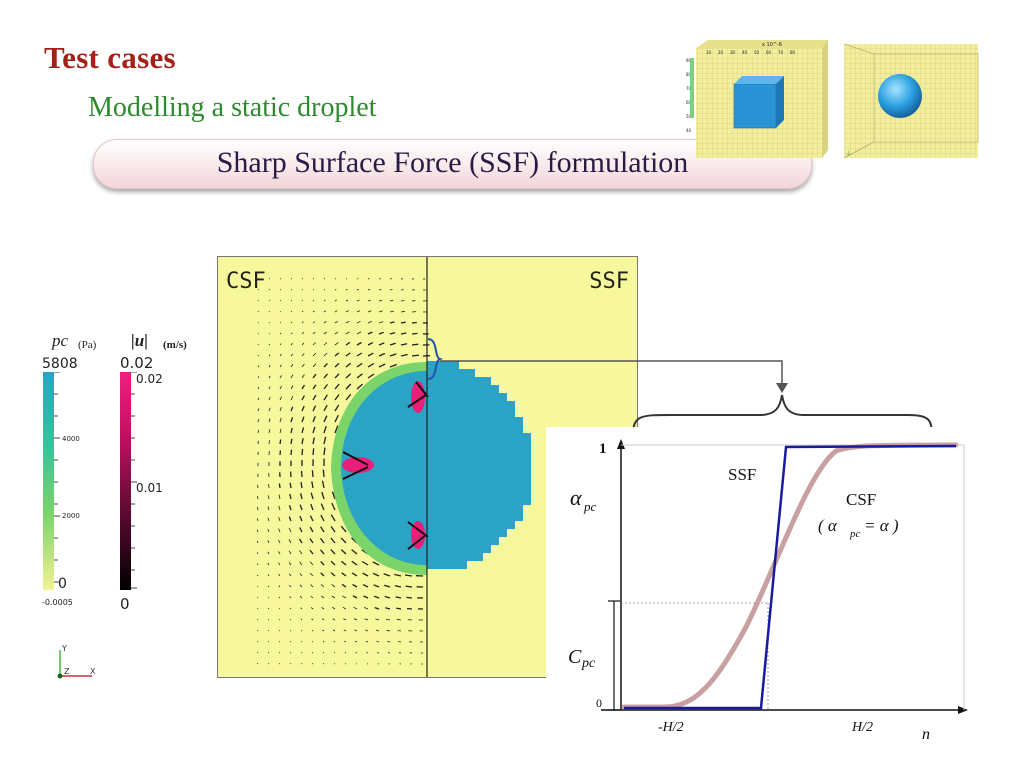 The height and width of the screenshot is (768, 1024). I want to click on u-legend-max-sub: 0.02, so click(149, 379).